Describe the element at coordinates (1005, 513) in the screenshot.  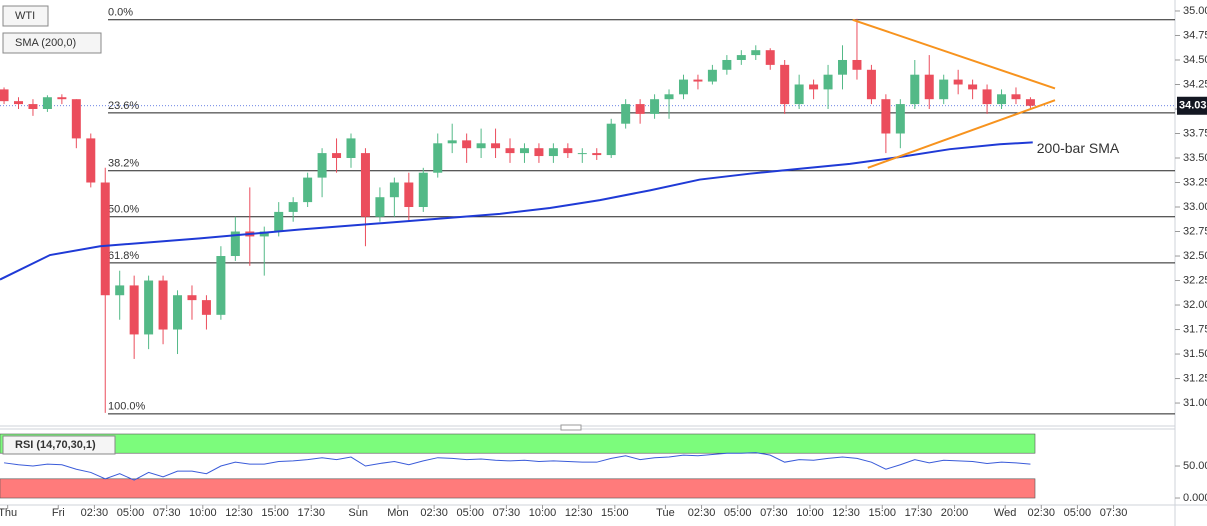
I see `x-tick-label: Wed` at that location.